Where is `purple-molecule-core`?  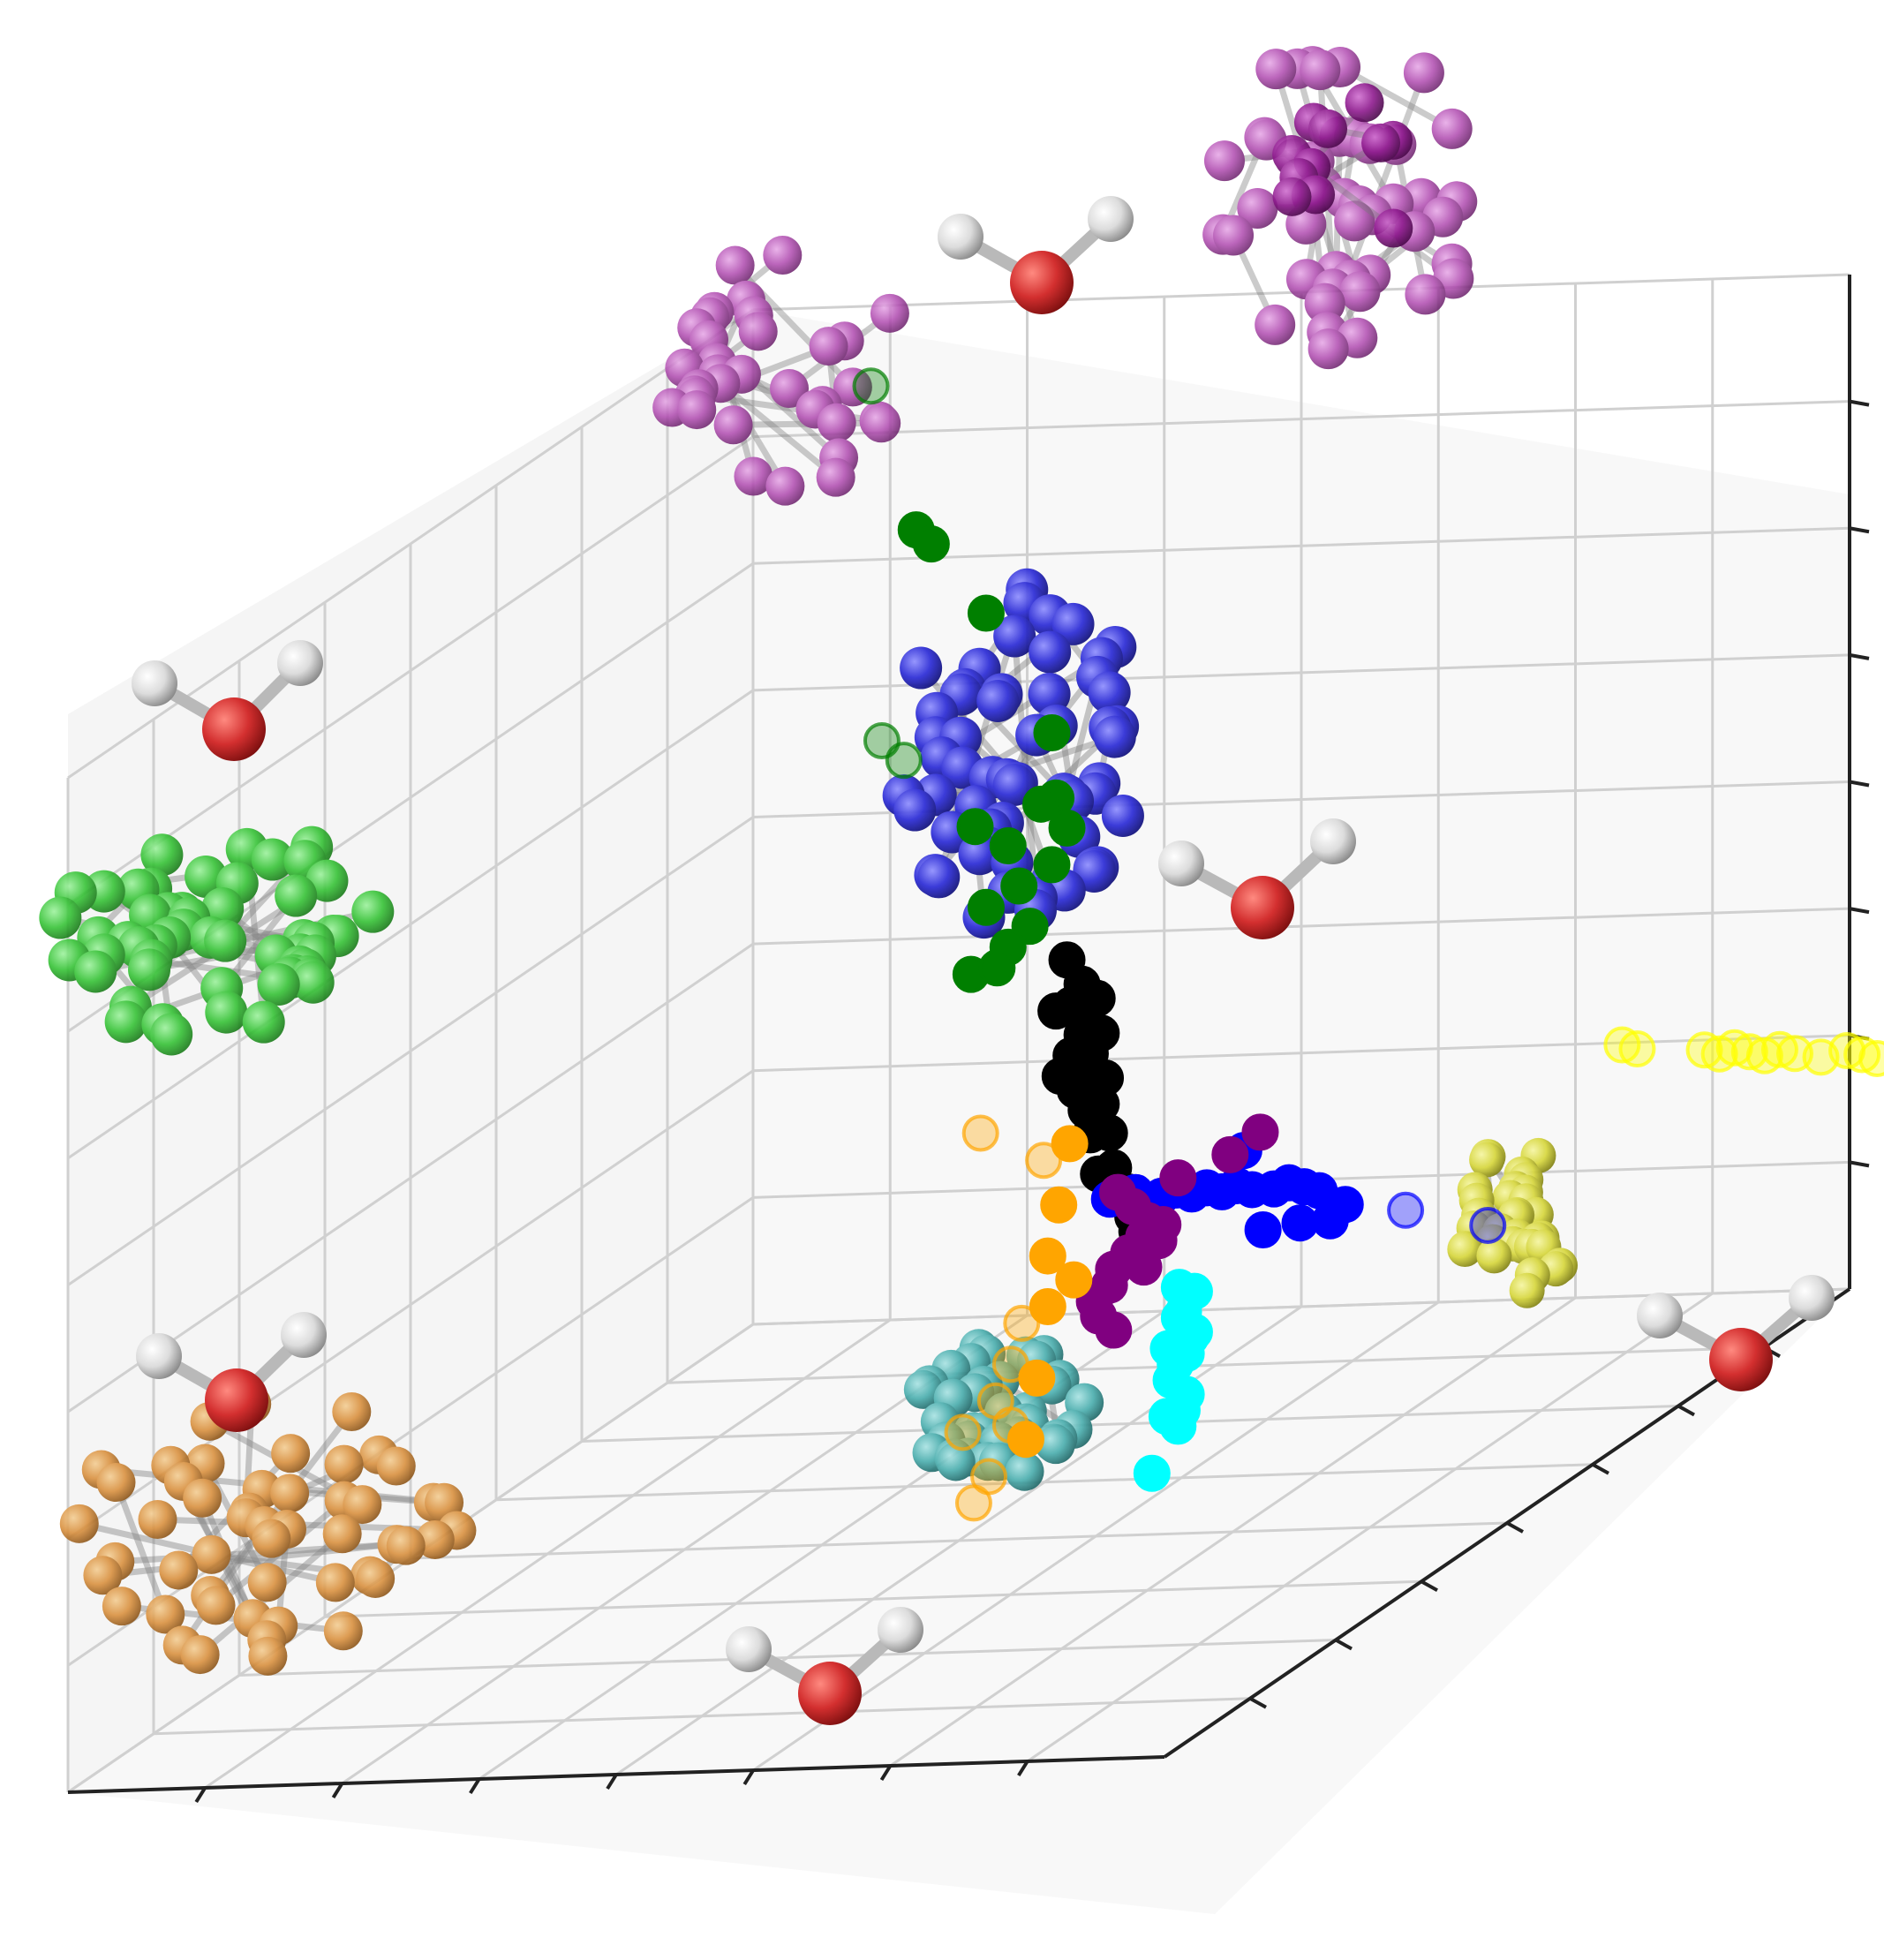 purple-molecule-core is located at coordinates (1342, 165).